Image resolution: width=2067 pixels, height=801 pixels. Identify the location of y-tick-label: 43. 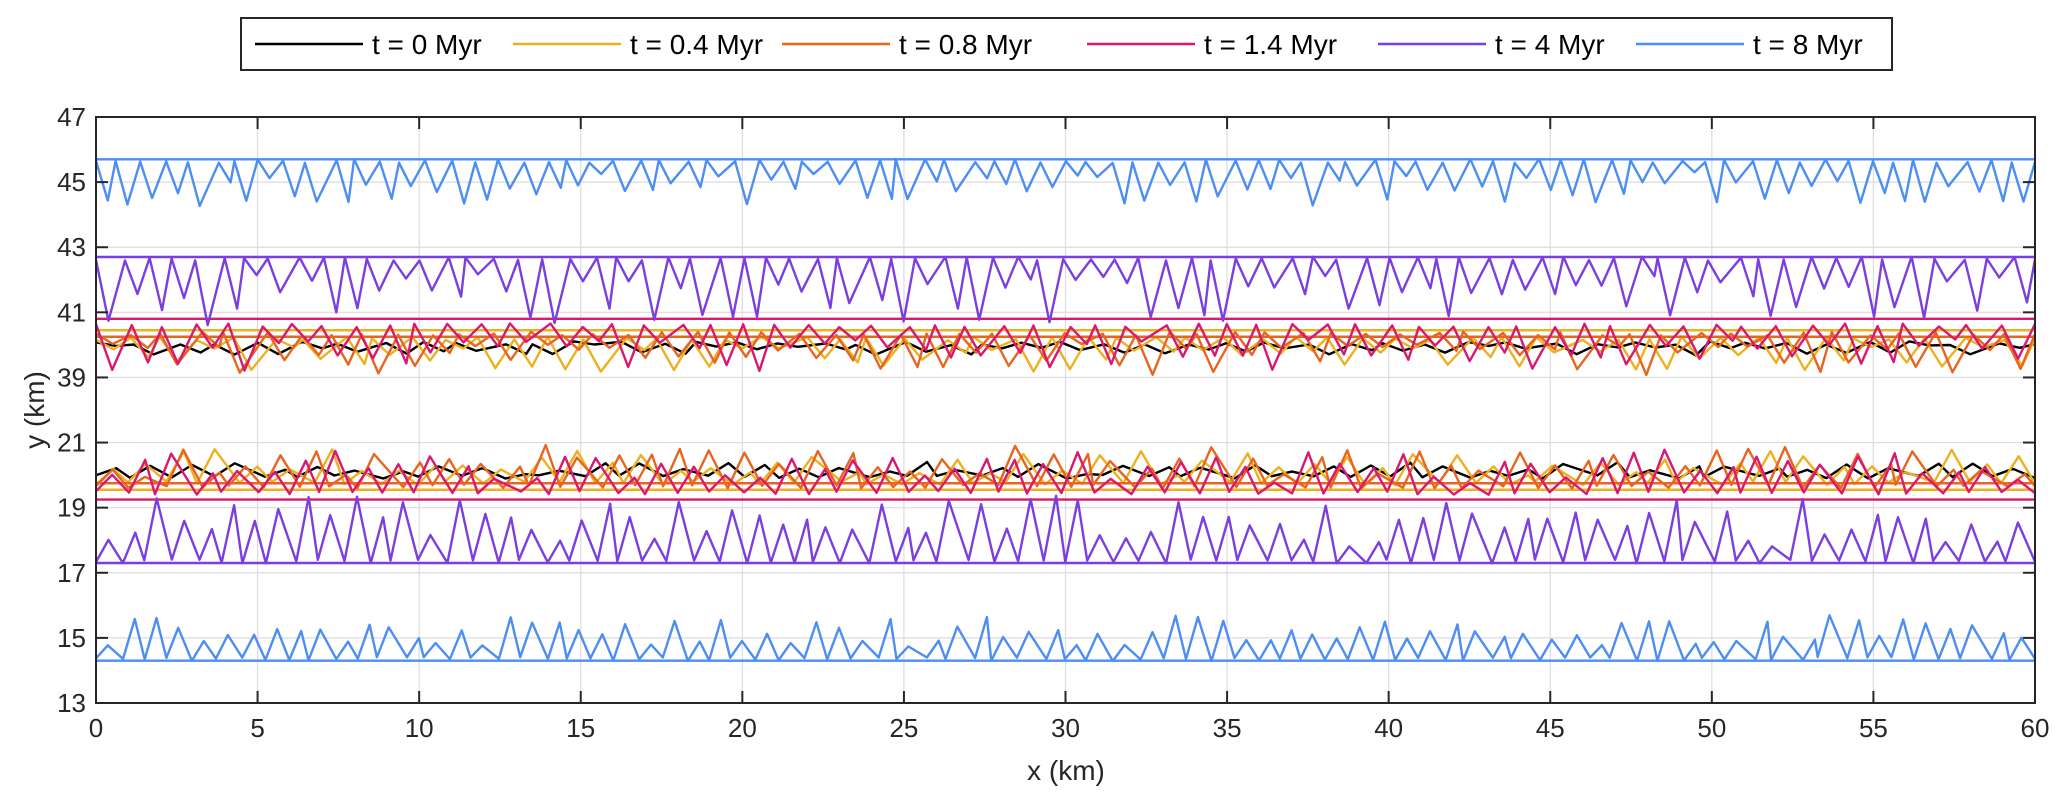
(71, 247).